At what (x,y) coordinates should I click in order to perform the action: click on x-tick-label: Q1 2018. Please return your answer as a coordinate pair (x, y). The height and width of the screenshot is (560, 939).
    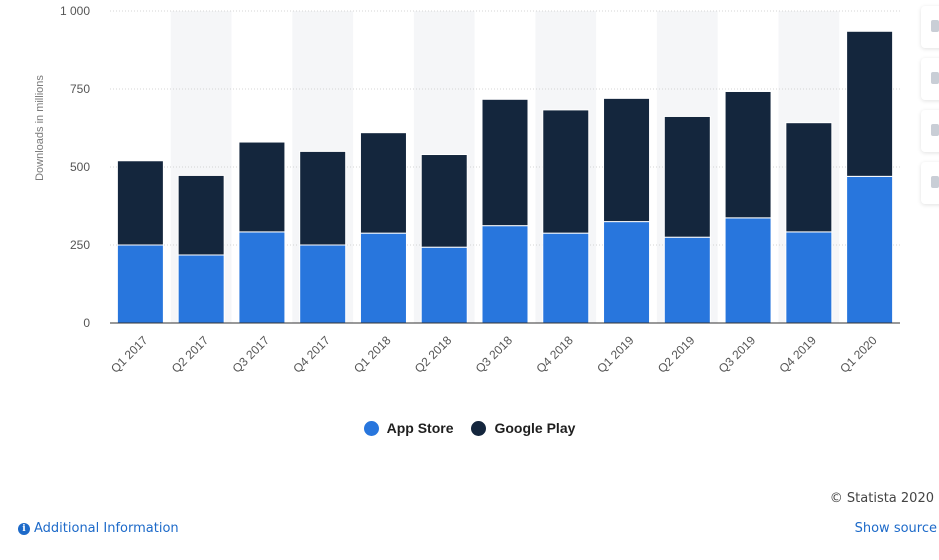
    Looking at the image, I should click on (372, 354).